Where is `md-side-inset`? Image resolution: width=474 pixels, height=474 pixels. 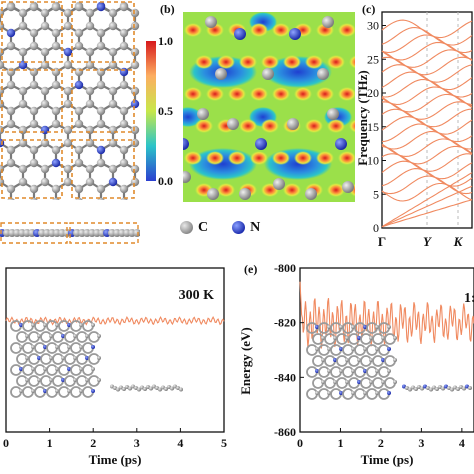
md-side-inset is located at coordinates (146, 388).